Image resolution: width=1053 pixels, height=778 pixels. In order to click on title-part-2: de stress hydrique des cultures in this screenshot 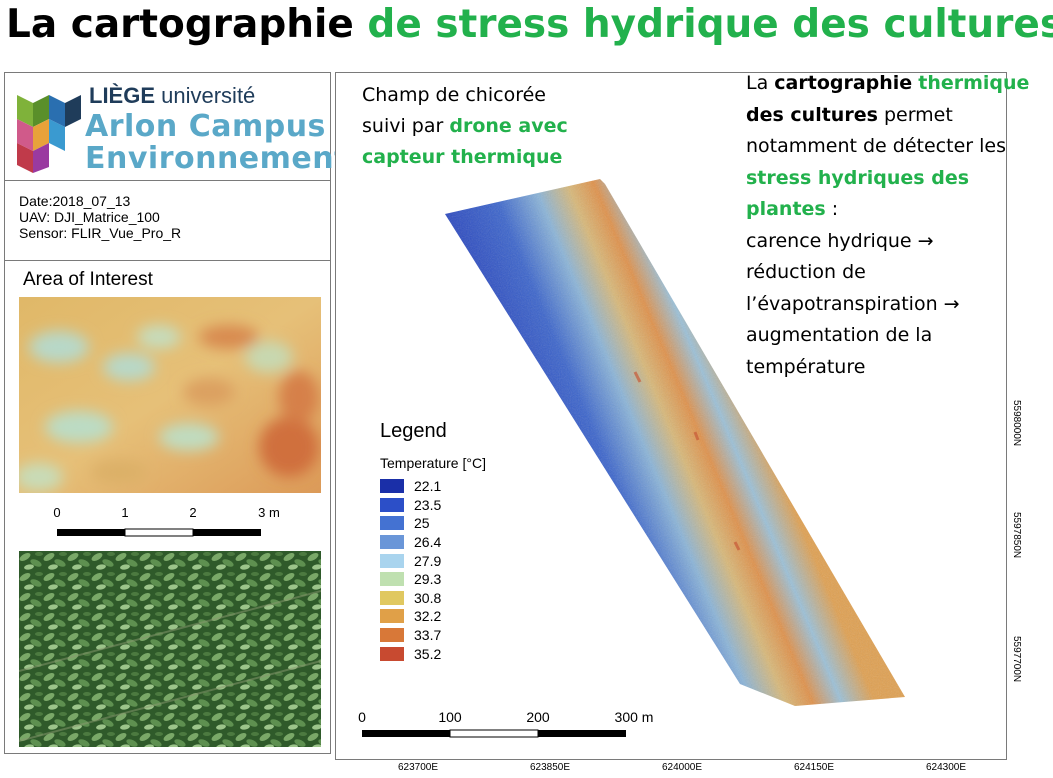, I will do `click(710, 24)`.